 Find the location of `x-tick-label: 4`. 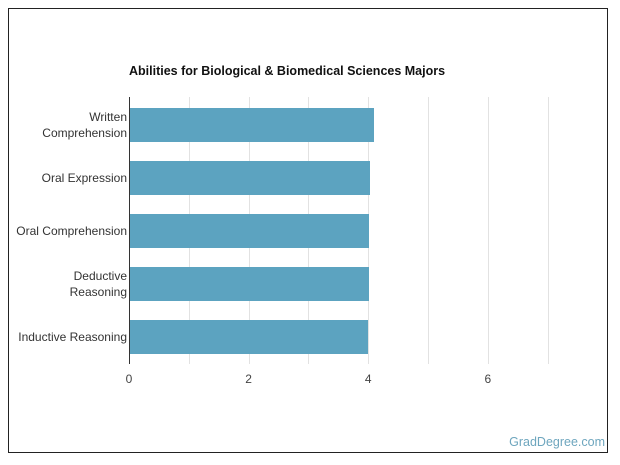

x-tick-label: 4 is located at coordinates (368, 379).